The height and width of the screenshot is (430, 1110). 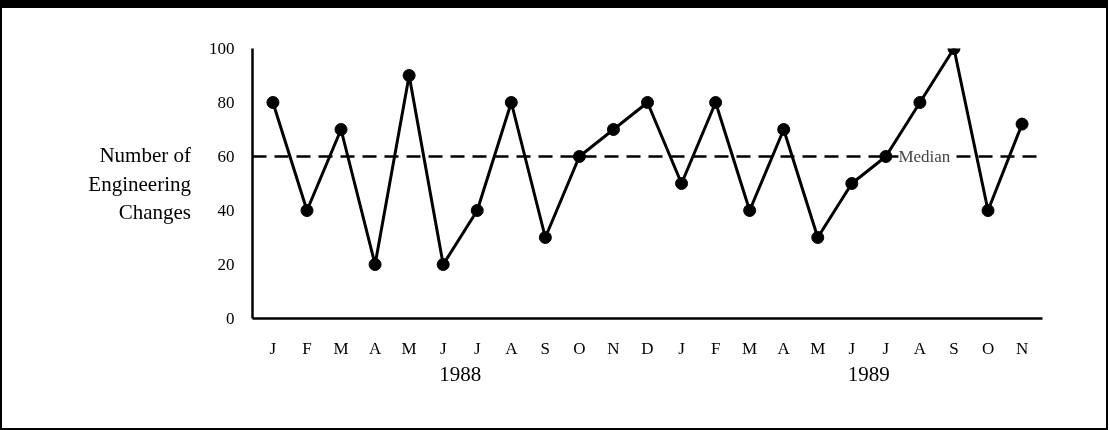 What do you see at coordinates (868, 373) in the screenshot?
I see `text: 1989` at bounding box center [868, 373].